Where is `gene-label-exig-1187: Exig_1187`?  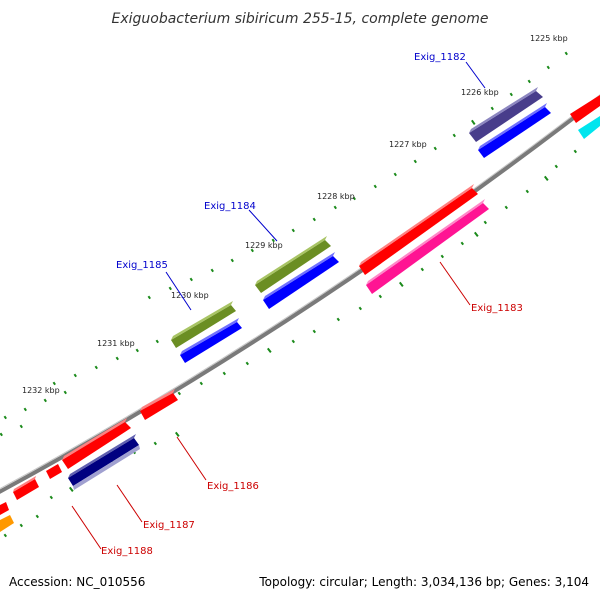
gene-label-exig-1187: Exig_1187 is located at coordinates (169, 525).